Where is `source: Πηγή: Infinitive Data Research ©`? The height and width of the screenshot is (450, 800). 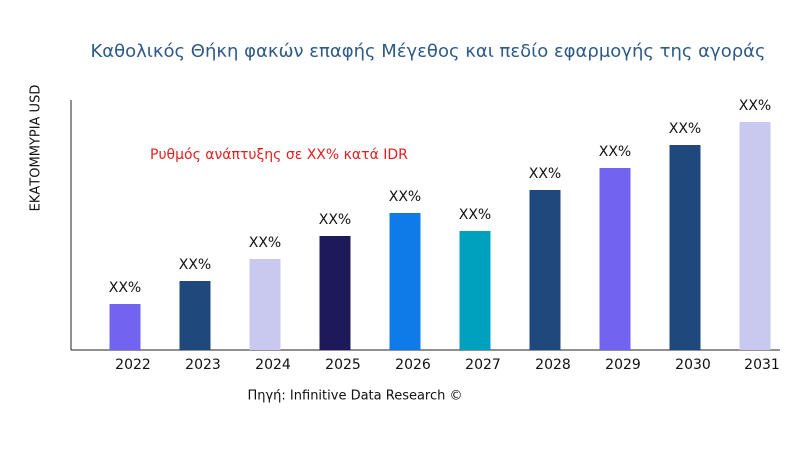 source: Πηγή: Infinitive Data Research © is located at coordinates (354, 396).